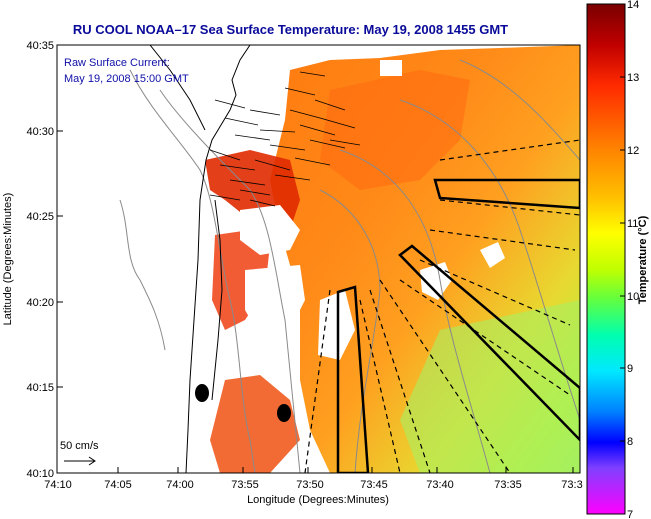 This screenshot has height=519, width=651. Describe the element at coordinates (40, 217) in the screenshot. I see `y-tick-label: 40:25` at that location.